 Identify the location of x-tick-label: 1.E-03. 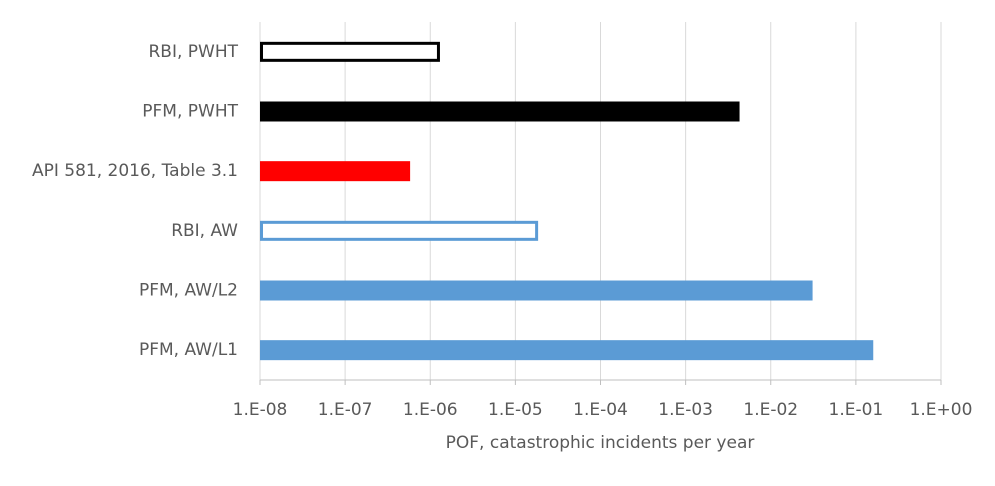
(685, 410).